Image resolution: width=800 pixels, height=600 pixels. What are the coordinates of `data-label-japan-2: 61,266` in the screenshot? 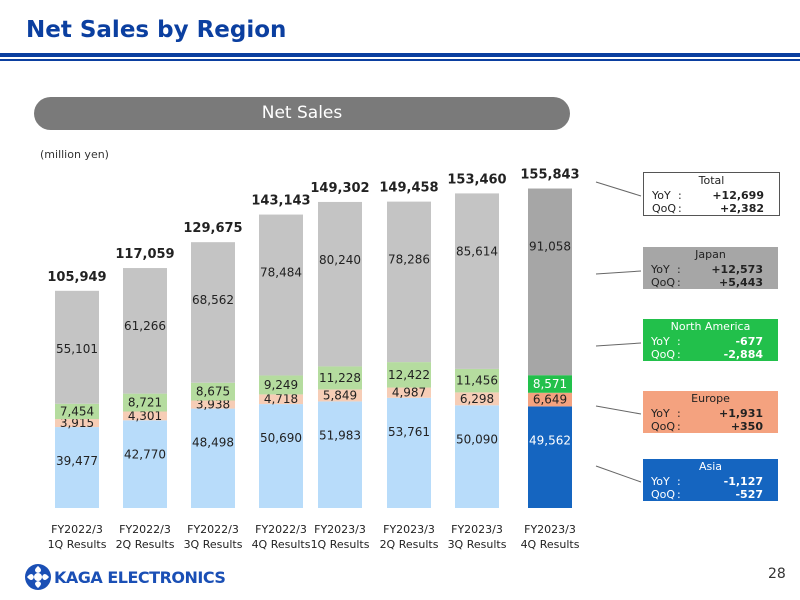 It's located at (145, 326).